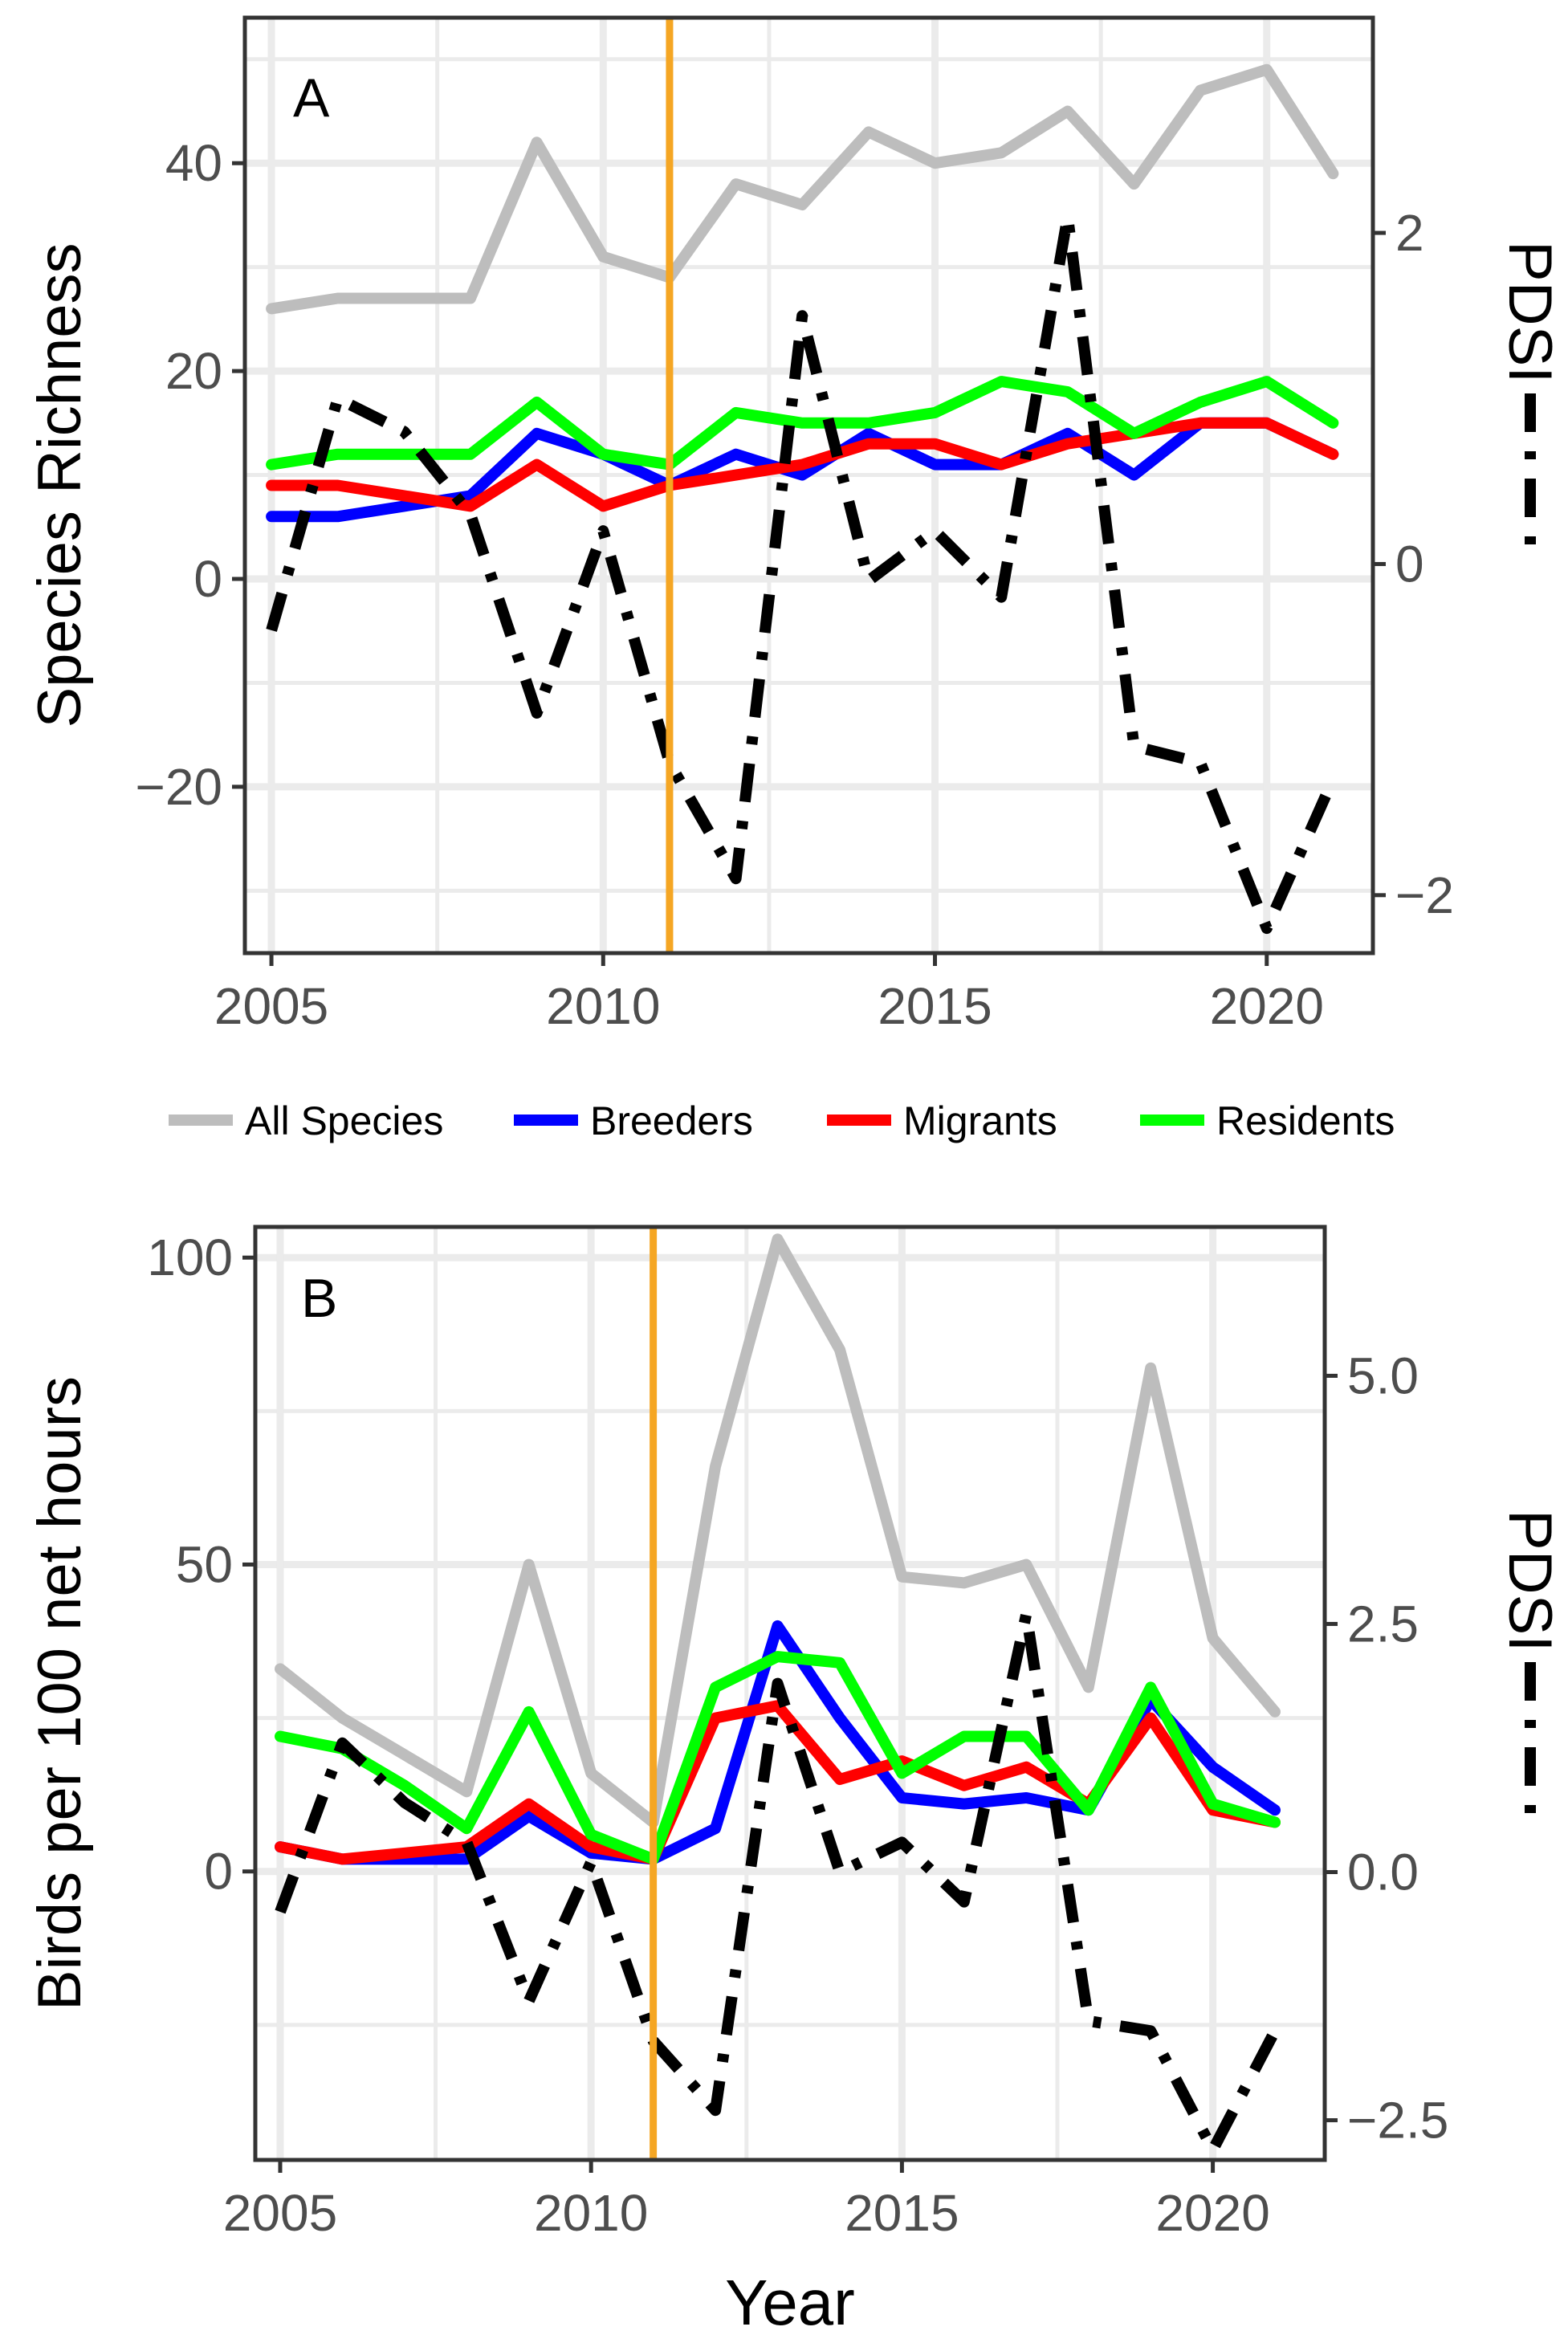  I want to click on panel-letter: A, so click(311, 97).